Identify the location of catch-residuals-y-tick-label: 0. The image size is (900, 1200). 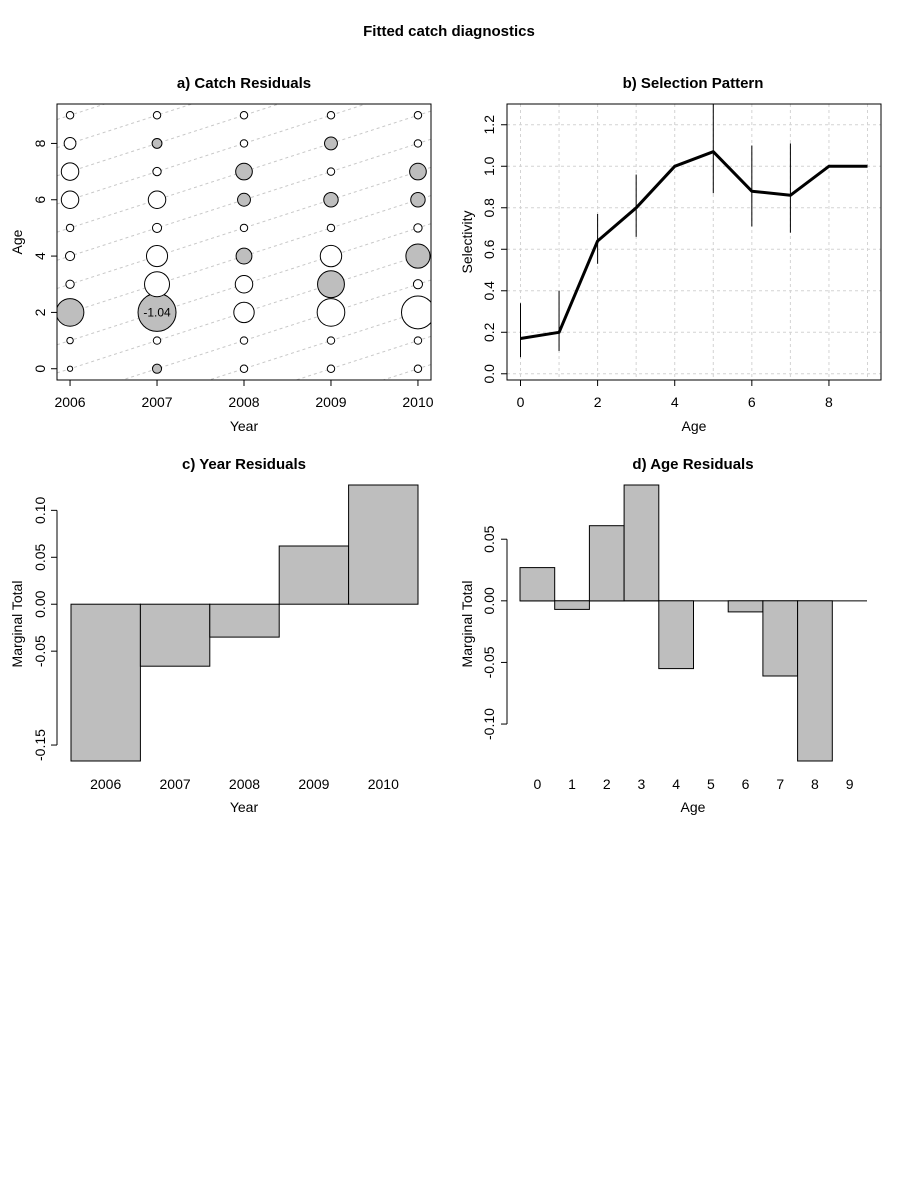
(40, 369).